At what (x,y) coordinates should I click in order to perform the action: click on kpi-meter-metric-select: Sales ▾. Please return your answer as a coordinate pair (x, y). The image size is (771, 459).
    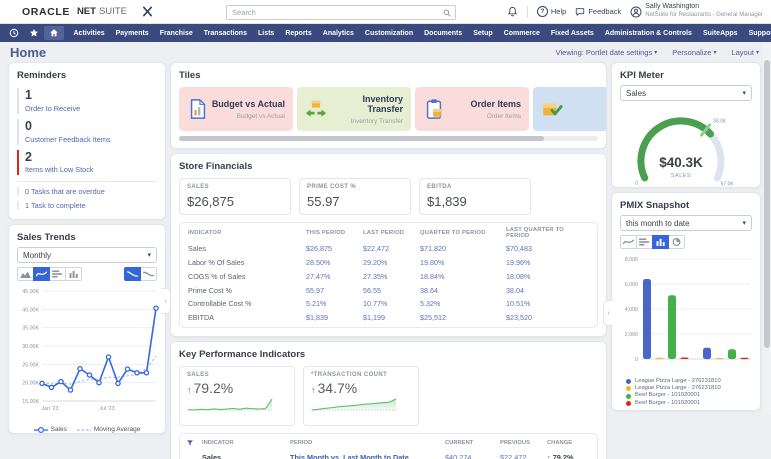
    Looking at the image, I should click on (686, 93).